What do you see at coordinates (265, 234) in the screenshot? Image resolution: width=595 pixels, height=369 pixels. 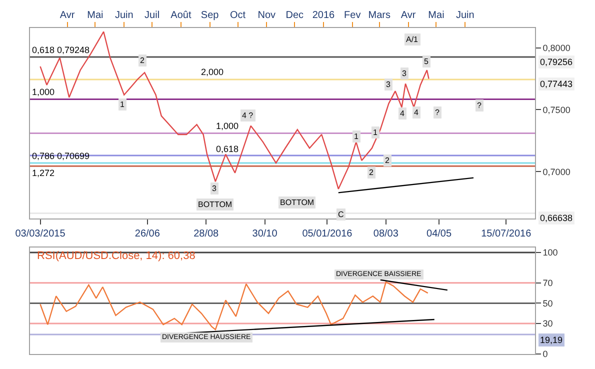 I see `x-tick-label: 30/10` at bounding box center [265, 234].